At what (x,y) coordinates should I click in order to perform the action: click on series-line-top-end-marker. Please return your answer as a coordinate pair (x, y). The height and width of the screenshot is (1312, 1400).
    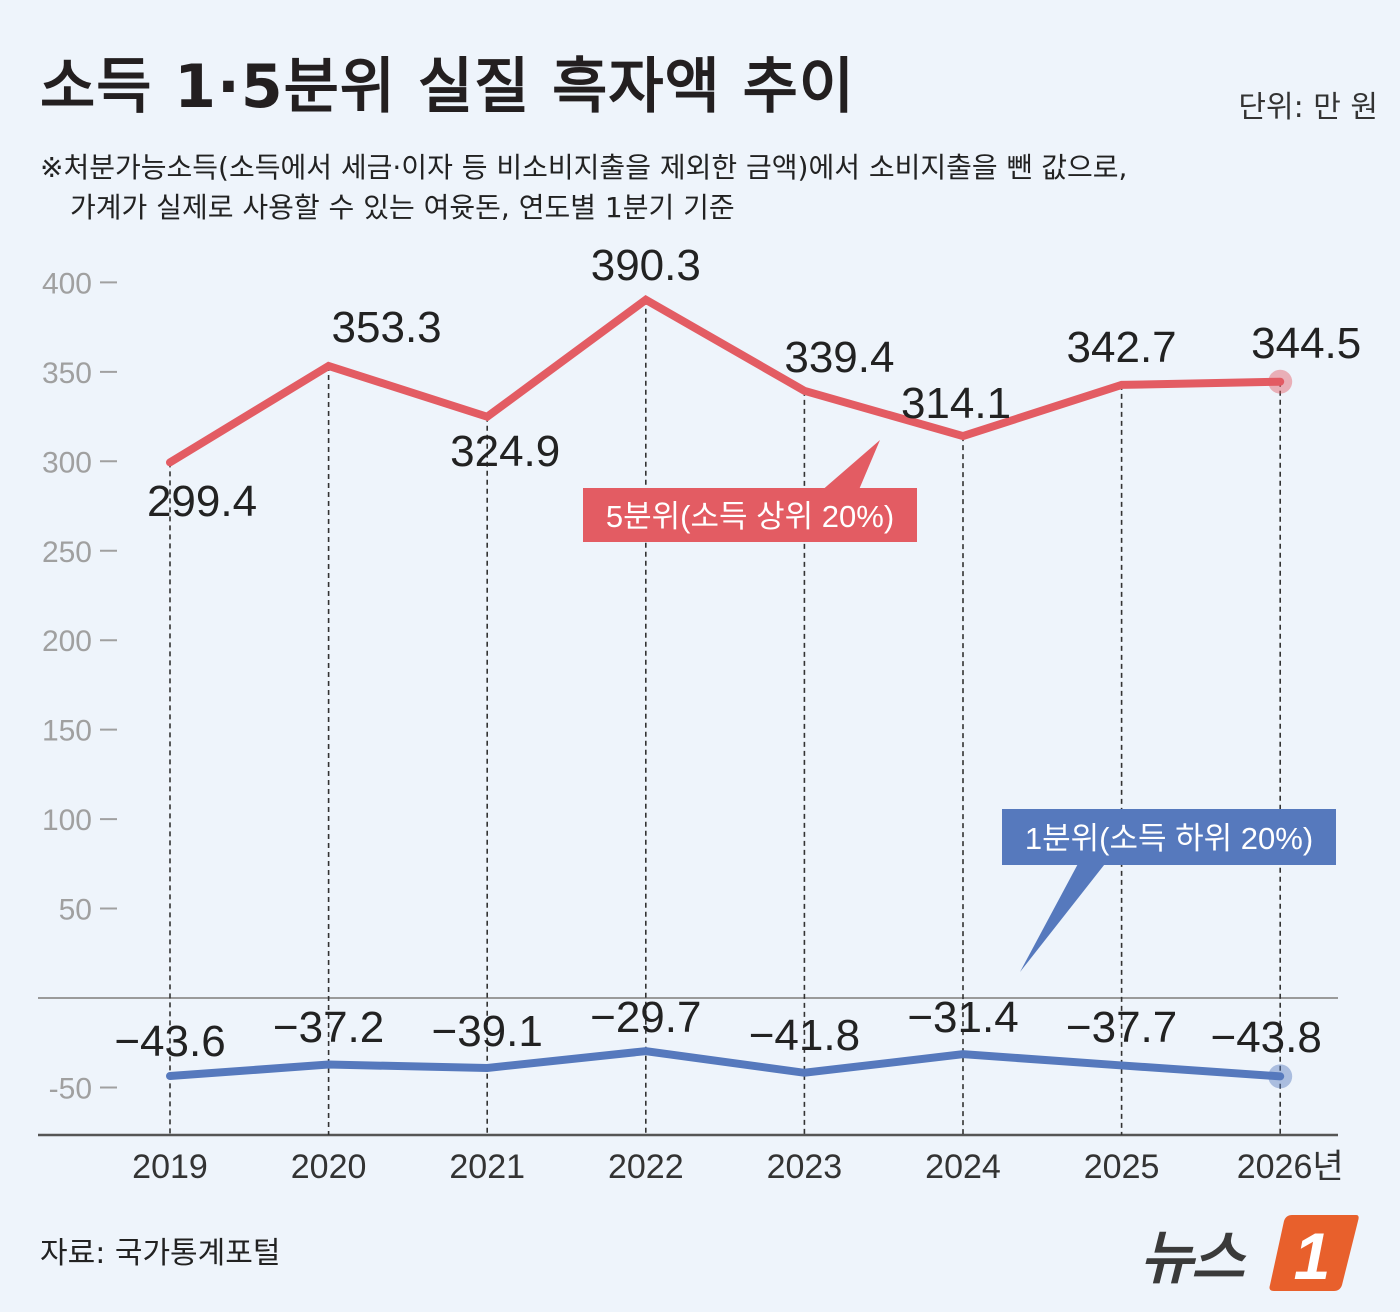
    Looking at the image, I should click on (1280, 381).